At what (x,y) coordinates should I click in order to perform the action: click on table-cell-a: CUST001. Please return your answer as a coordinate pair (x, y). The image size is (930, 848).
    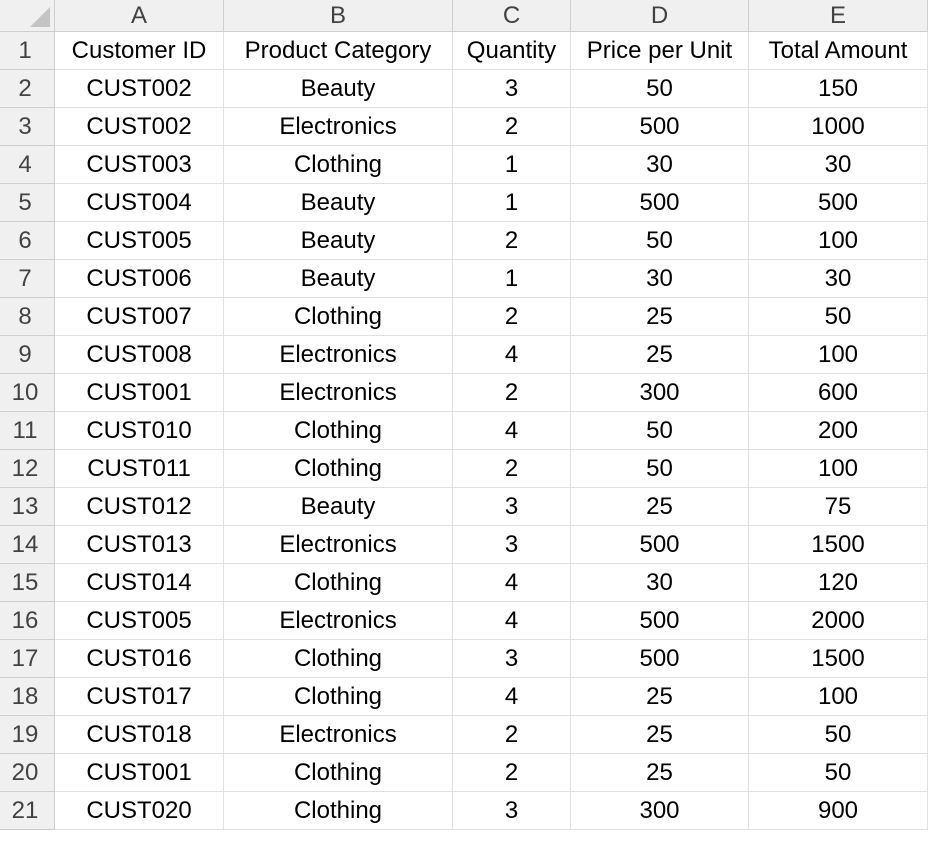
    Looking at the image, I should click on (139, 393).